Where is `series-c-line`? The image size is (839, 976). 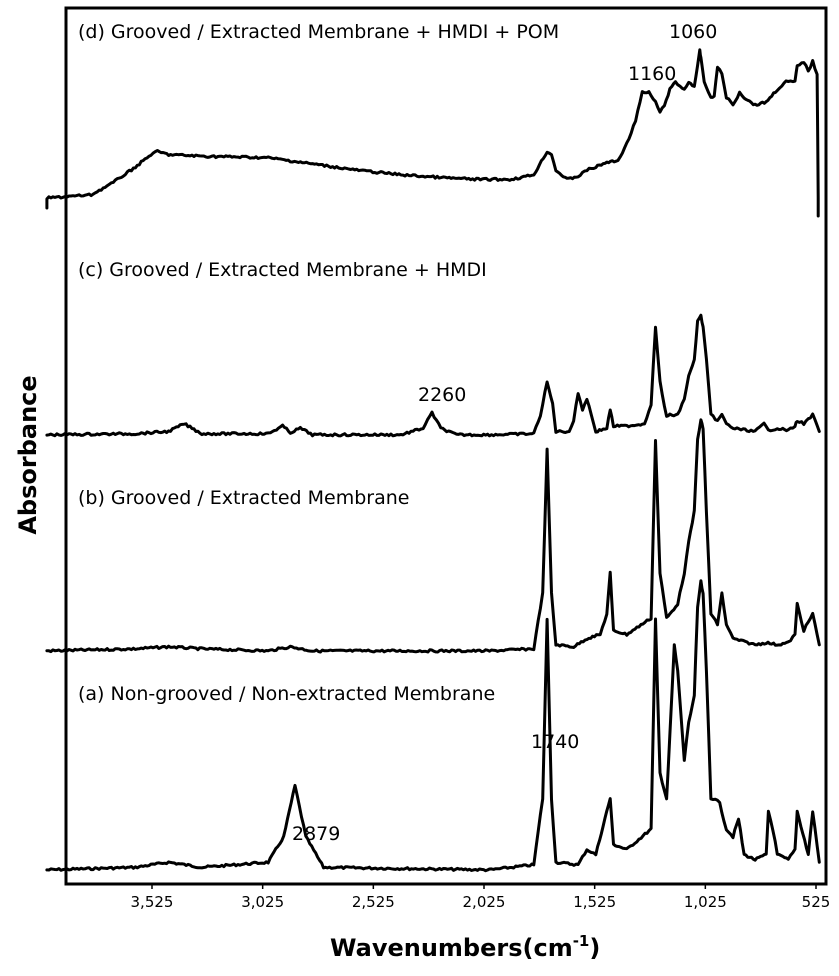 series-c-line is located at coordinates (433, 375).